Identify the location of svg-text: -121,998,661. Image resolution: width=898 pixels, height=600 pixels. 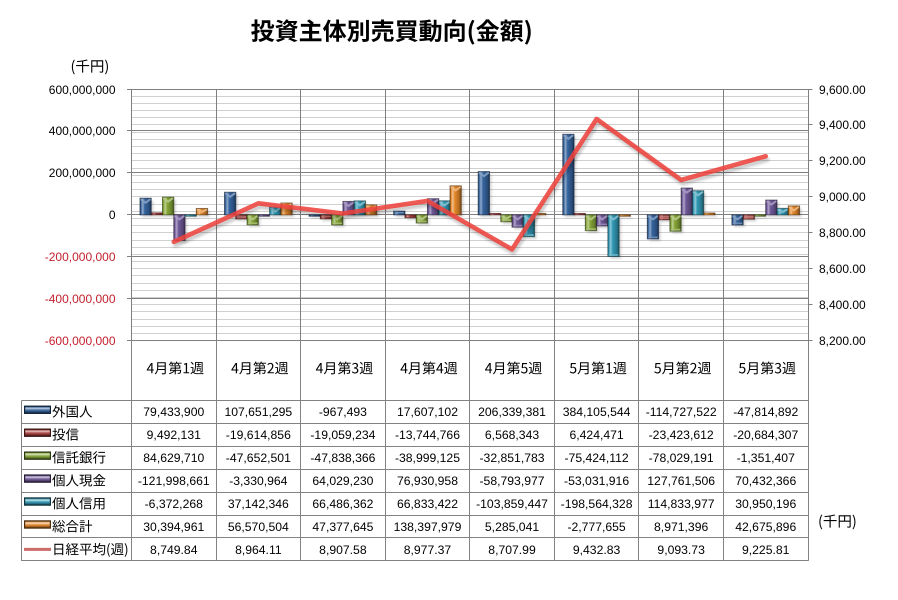
(174, 481).